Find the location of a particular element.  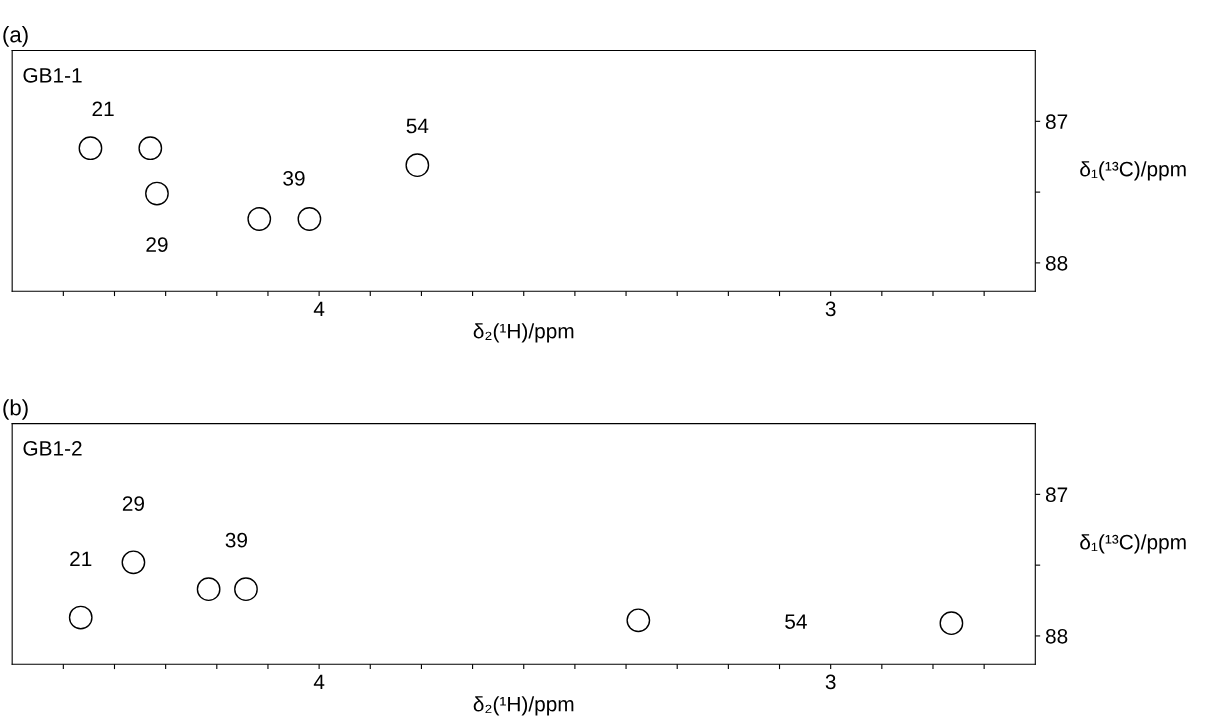

annotation: GB1-1 is located at coordinates (52, 75).